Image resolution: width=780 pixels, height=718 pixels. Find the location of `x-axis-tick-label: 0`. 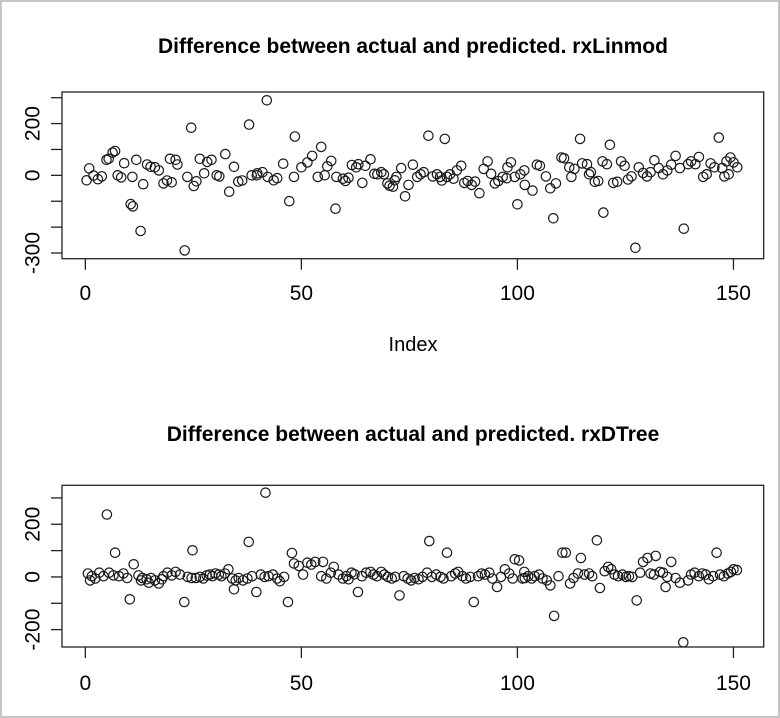

x-axis-tick-label: 0 is located at coordinates (85, 293).